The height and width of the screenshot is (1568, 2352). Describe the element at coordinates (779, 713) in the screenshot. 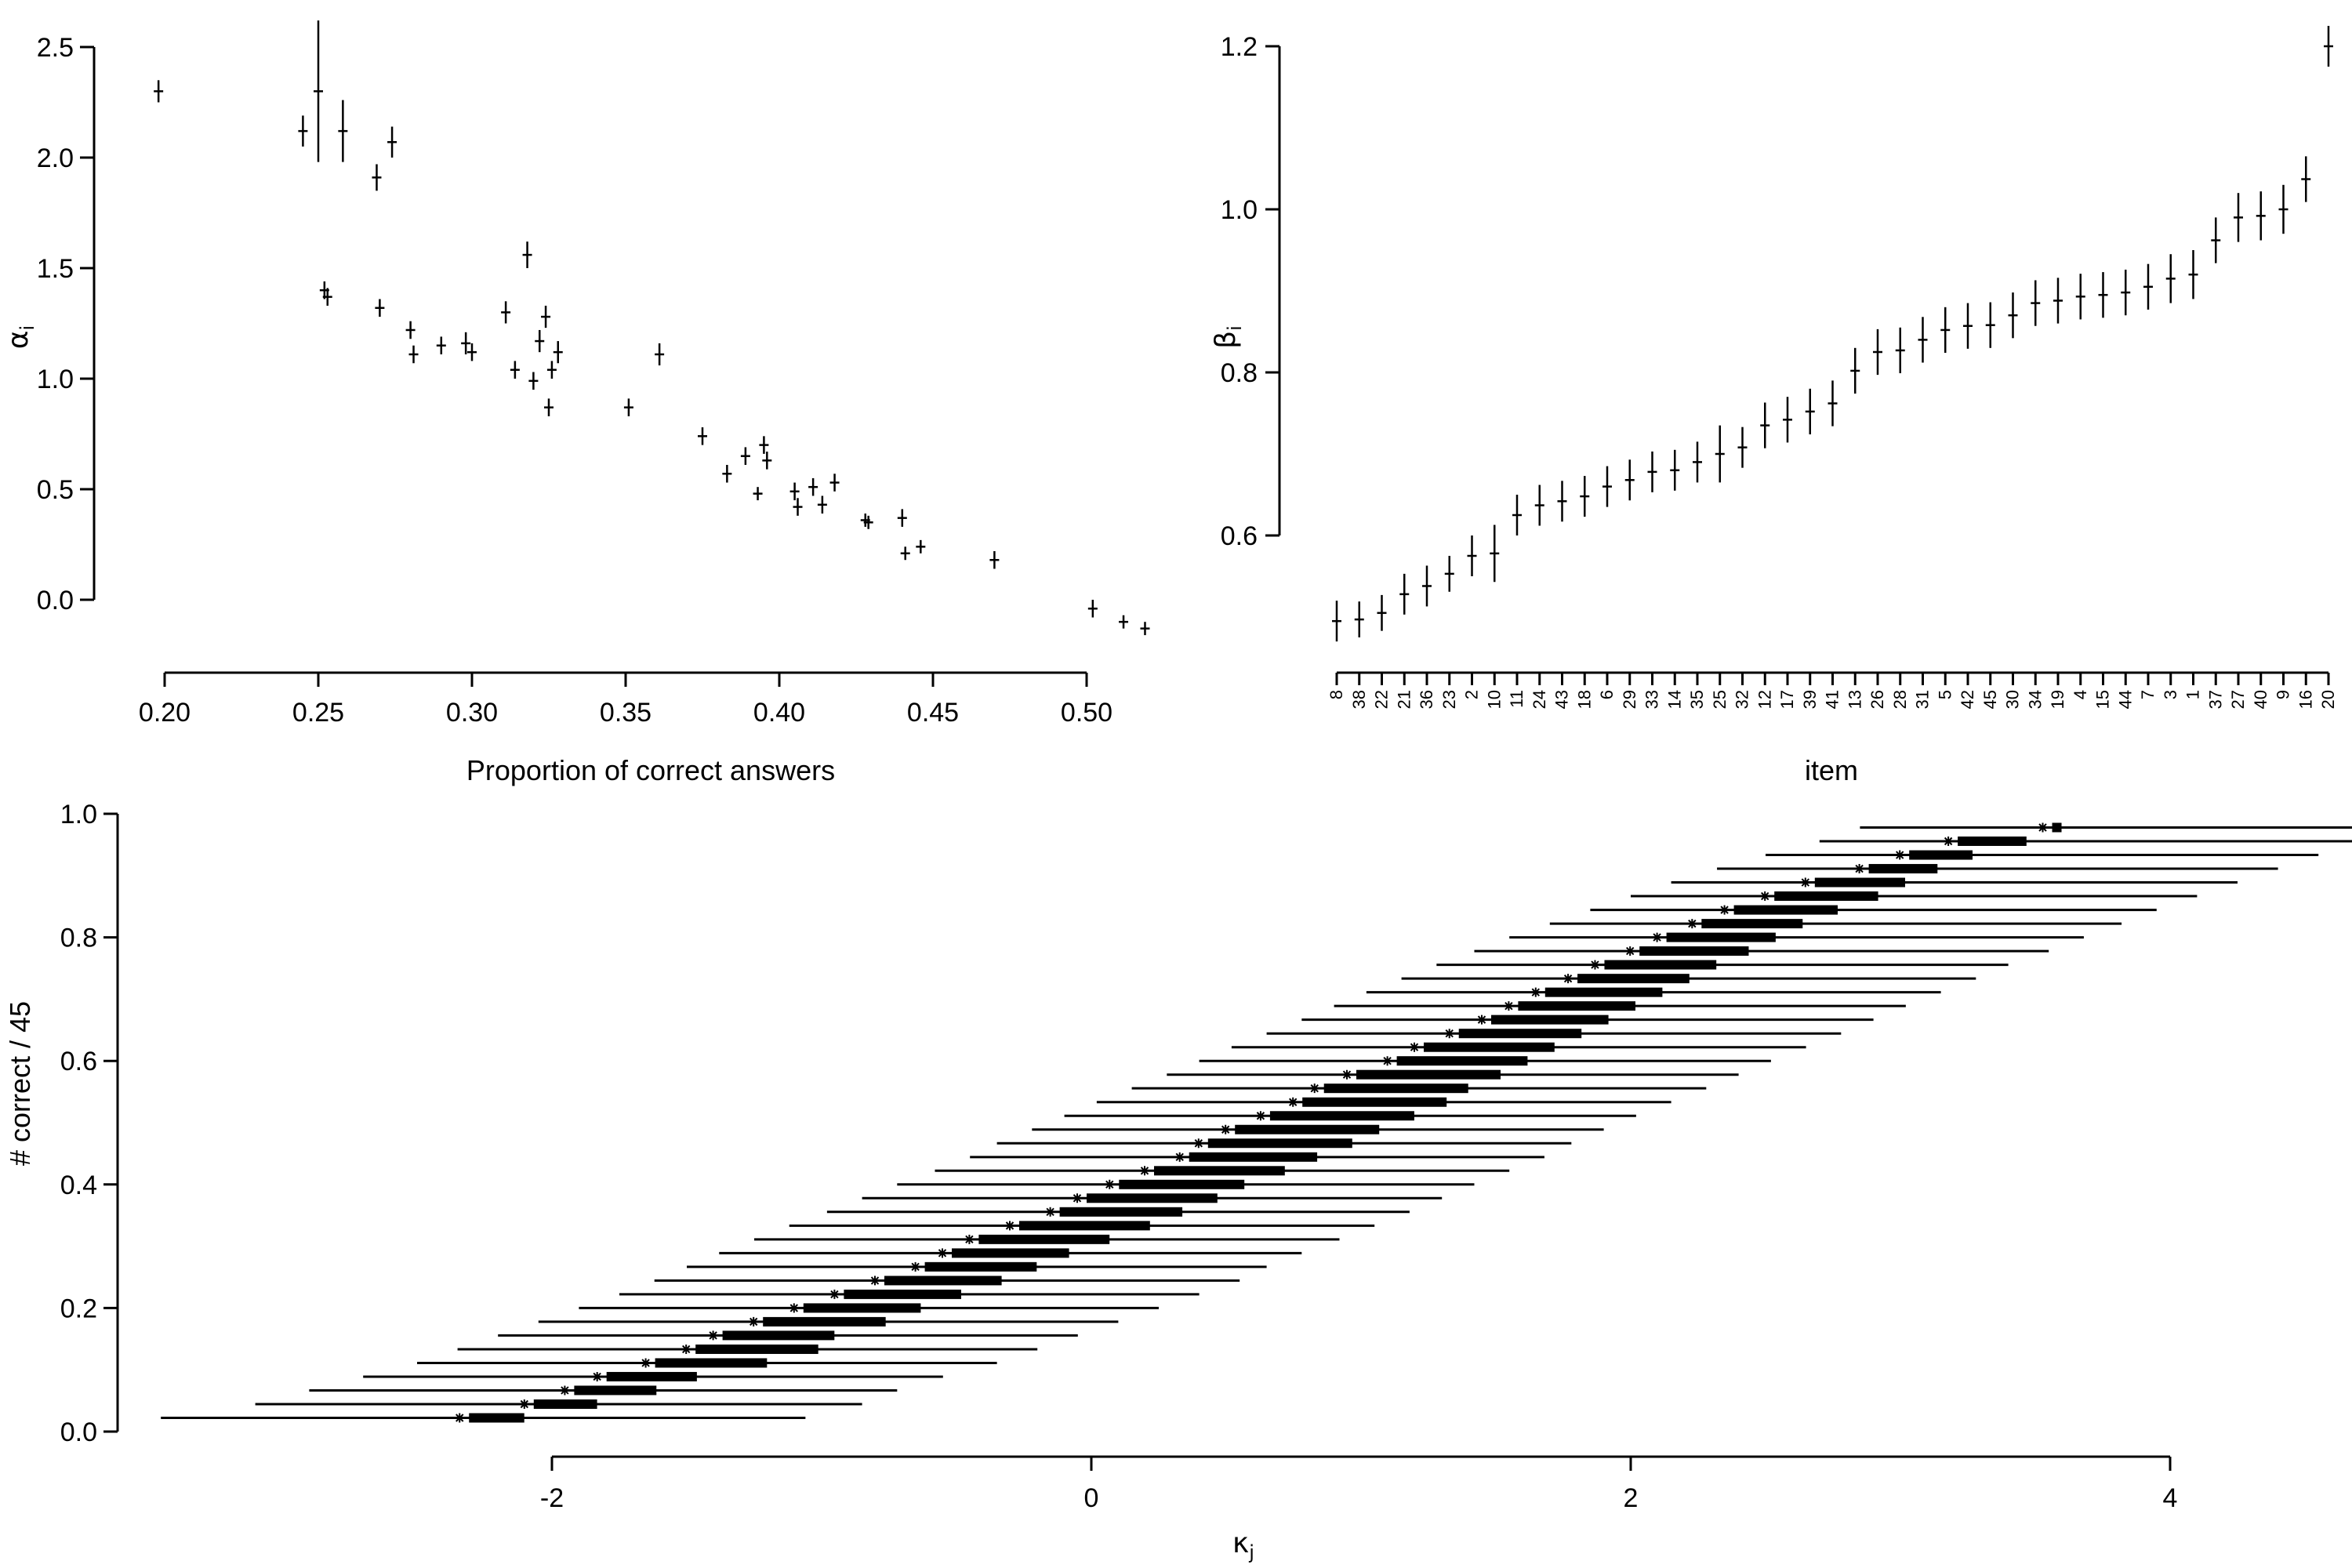

I see `x-tick-label: 0.40` at that location.